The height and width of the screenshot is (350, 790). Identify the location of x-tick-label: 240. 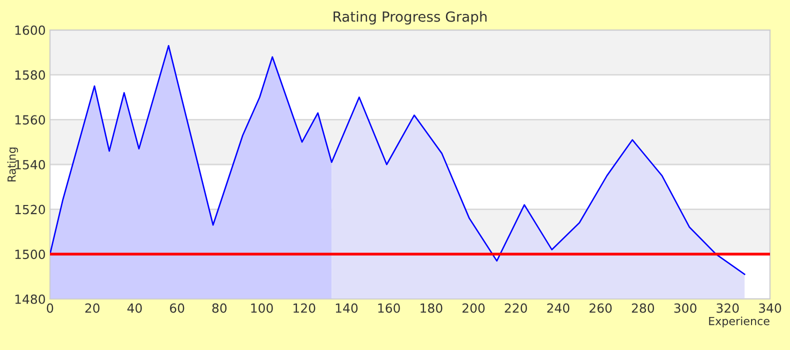
(558, 308).